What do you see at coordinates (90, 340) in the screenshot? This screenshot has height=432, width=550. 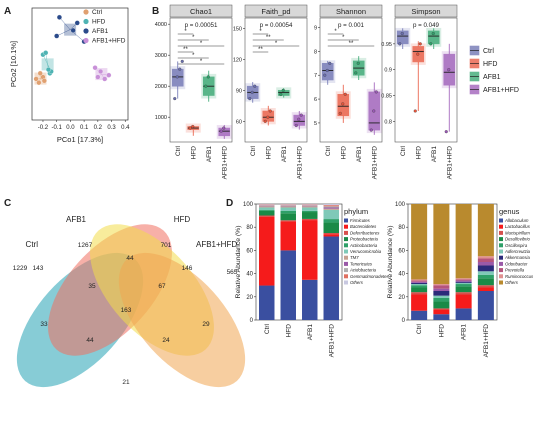 I see `venn-count: 44` at bounding box center [90, 340].